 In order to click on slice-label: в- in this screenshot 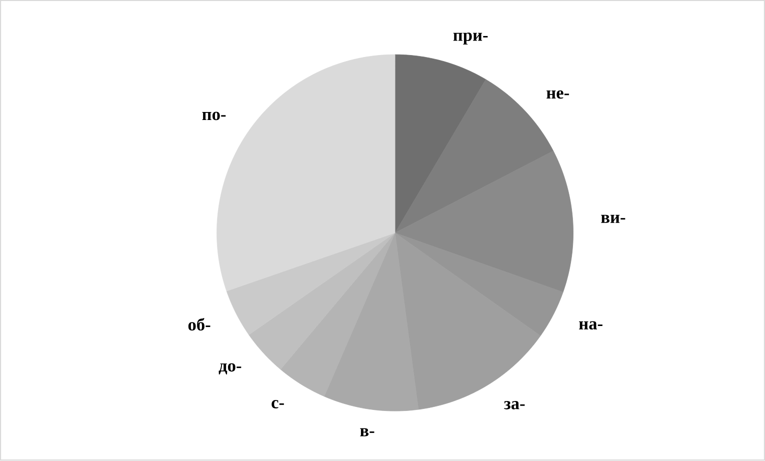, I will do `click(367, 432)`.